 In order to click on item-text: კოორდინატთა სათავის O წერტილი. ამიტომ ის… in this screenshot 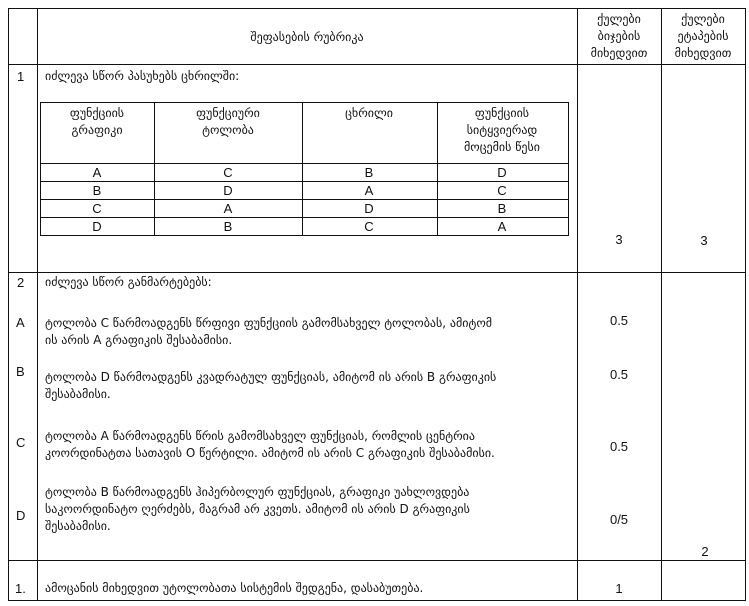, I will do `click(270, 453)`.